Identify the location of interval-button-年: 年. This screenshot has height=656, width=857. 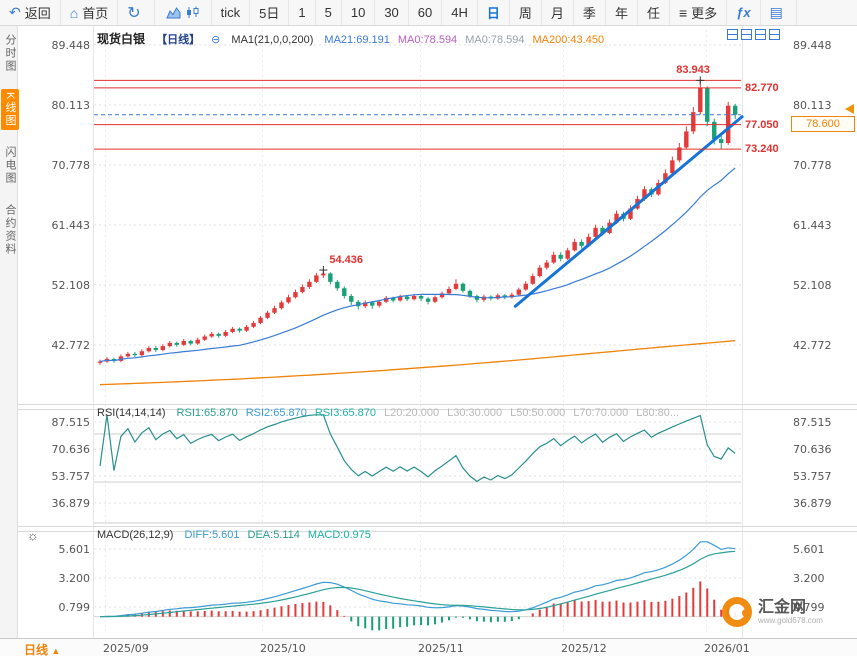
(622, 12).